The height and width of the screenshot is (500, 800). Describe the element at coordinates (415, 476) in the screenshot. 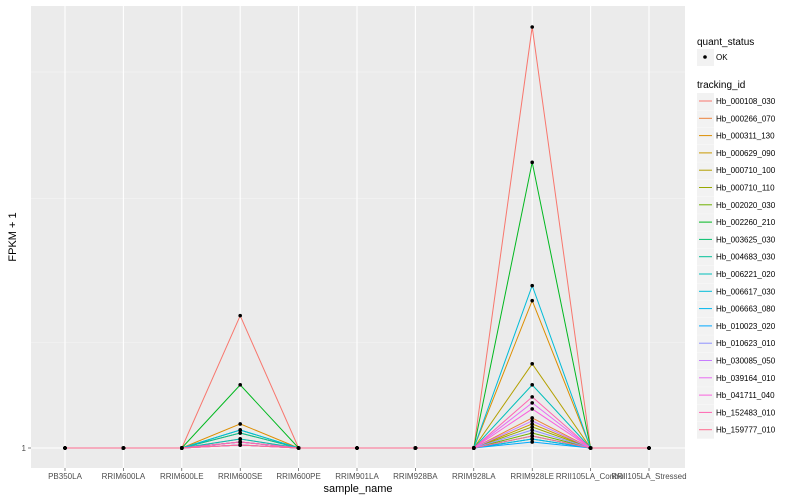

I see `x-tick-label-6: RRIM928BA` at that location.